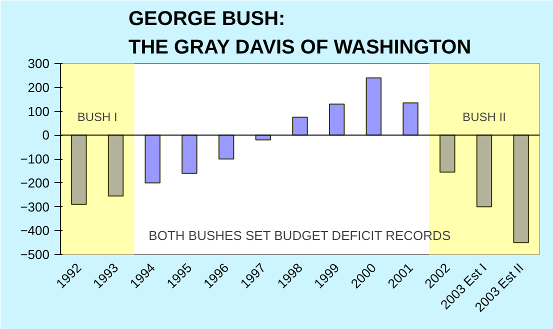 The height and width of the screenshot is (329, 553). What do you see at coordinates (484, 117) in the screenshot?
I see `band-label: BUSH II` at bounding box center [484, 117].